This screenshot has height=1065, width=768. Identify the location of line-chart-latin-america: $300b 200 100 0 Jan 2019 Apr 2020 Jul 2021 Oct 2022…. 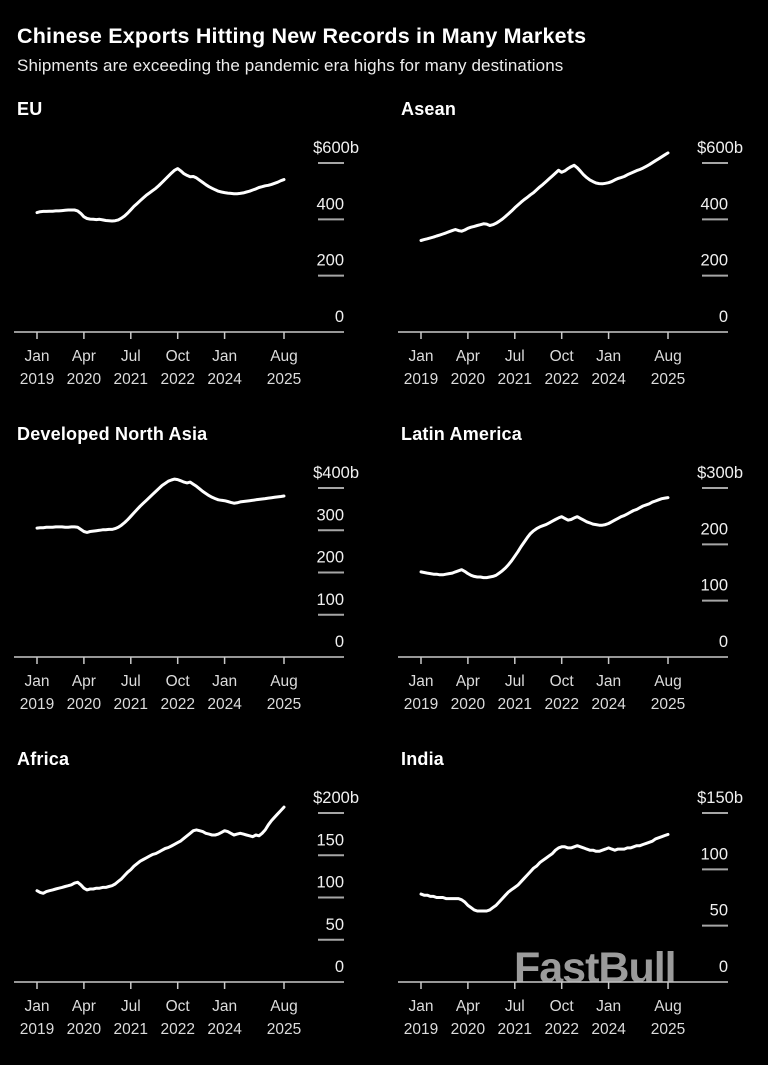
(570, 588).